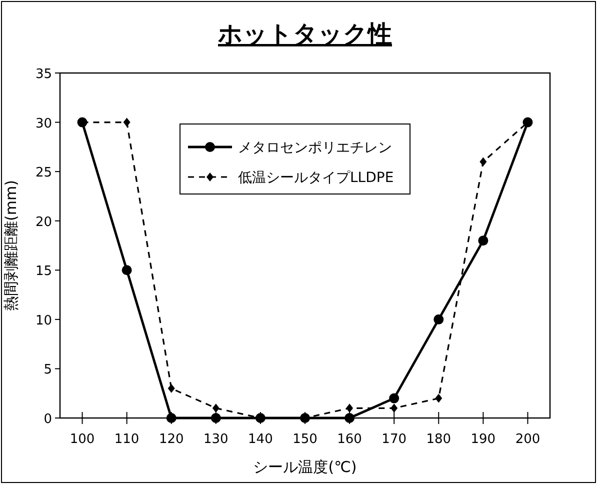  What do you see at coordinates (316, 178) in the screenshot?
I see `legend-label: 低温シールタイプLLDPE` at bounding box center [316, 178].